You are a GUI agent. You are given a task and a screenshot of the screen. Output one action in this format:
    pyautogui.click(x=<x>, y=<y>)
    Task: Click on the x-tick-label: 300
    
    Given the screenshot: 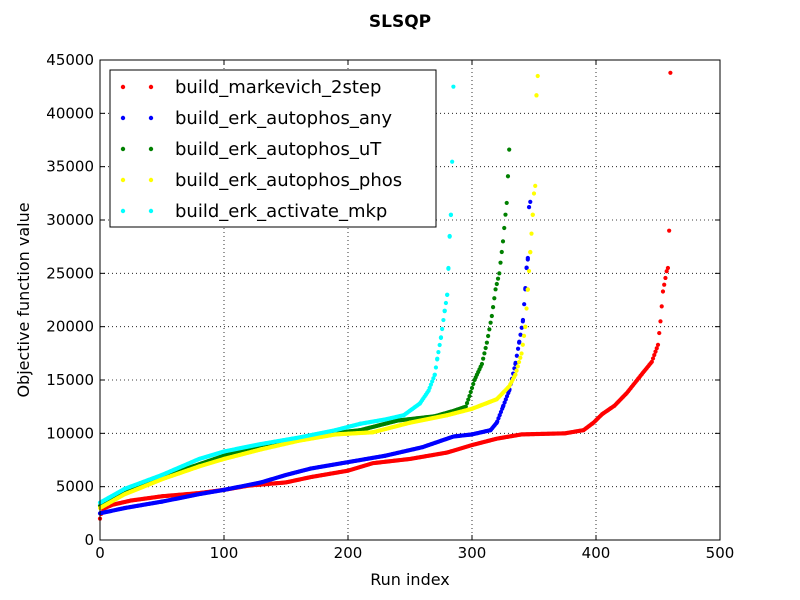 What is the action you would take?
    pyautogui.click(x=472, y=553)
    